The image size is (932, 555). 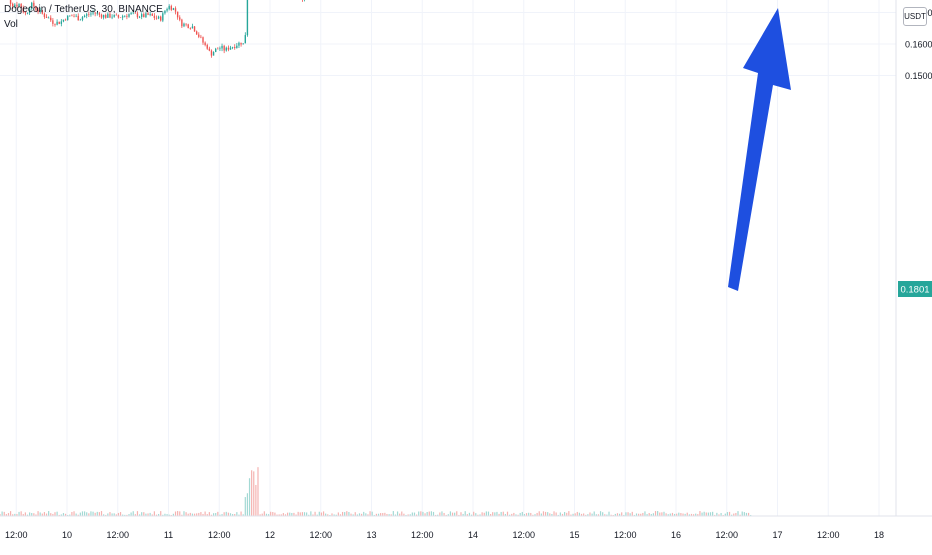 I want to click on candlesticks, so click(x=157, y=29).